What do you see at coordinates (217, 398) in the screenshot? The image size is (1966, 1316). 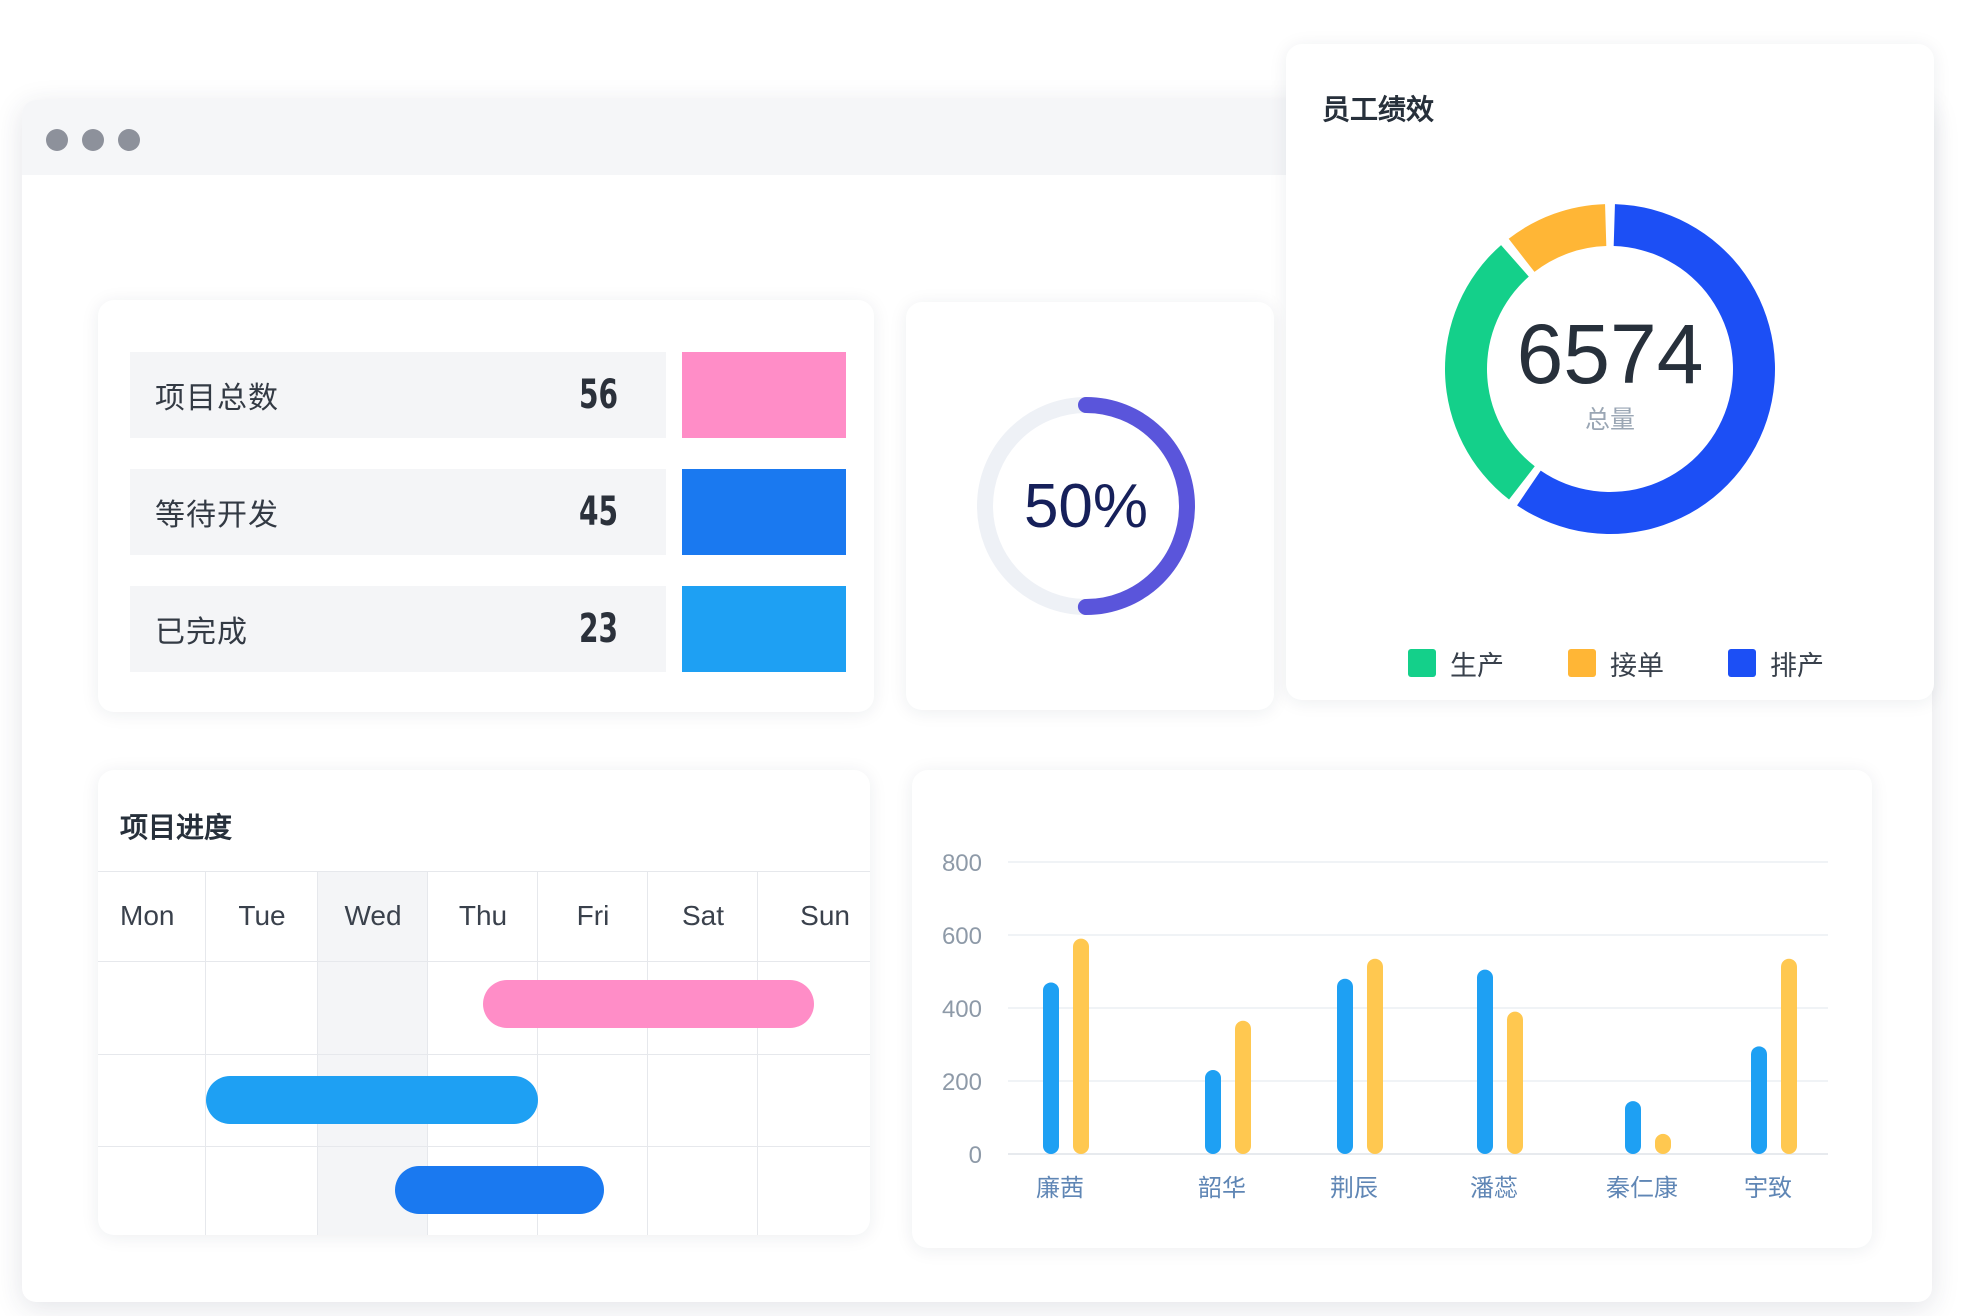 I see `stat-label: 项目总数` at bounding box center [217, 398].